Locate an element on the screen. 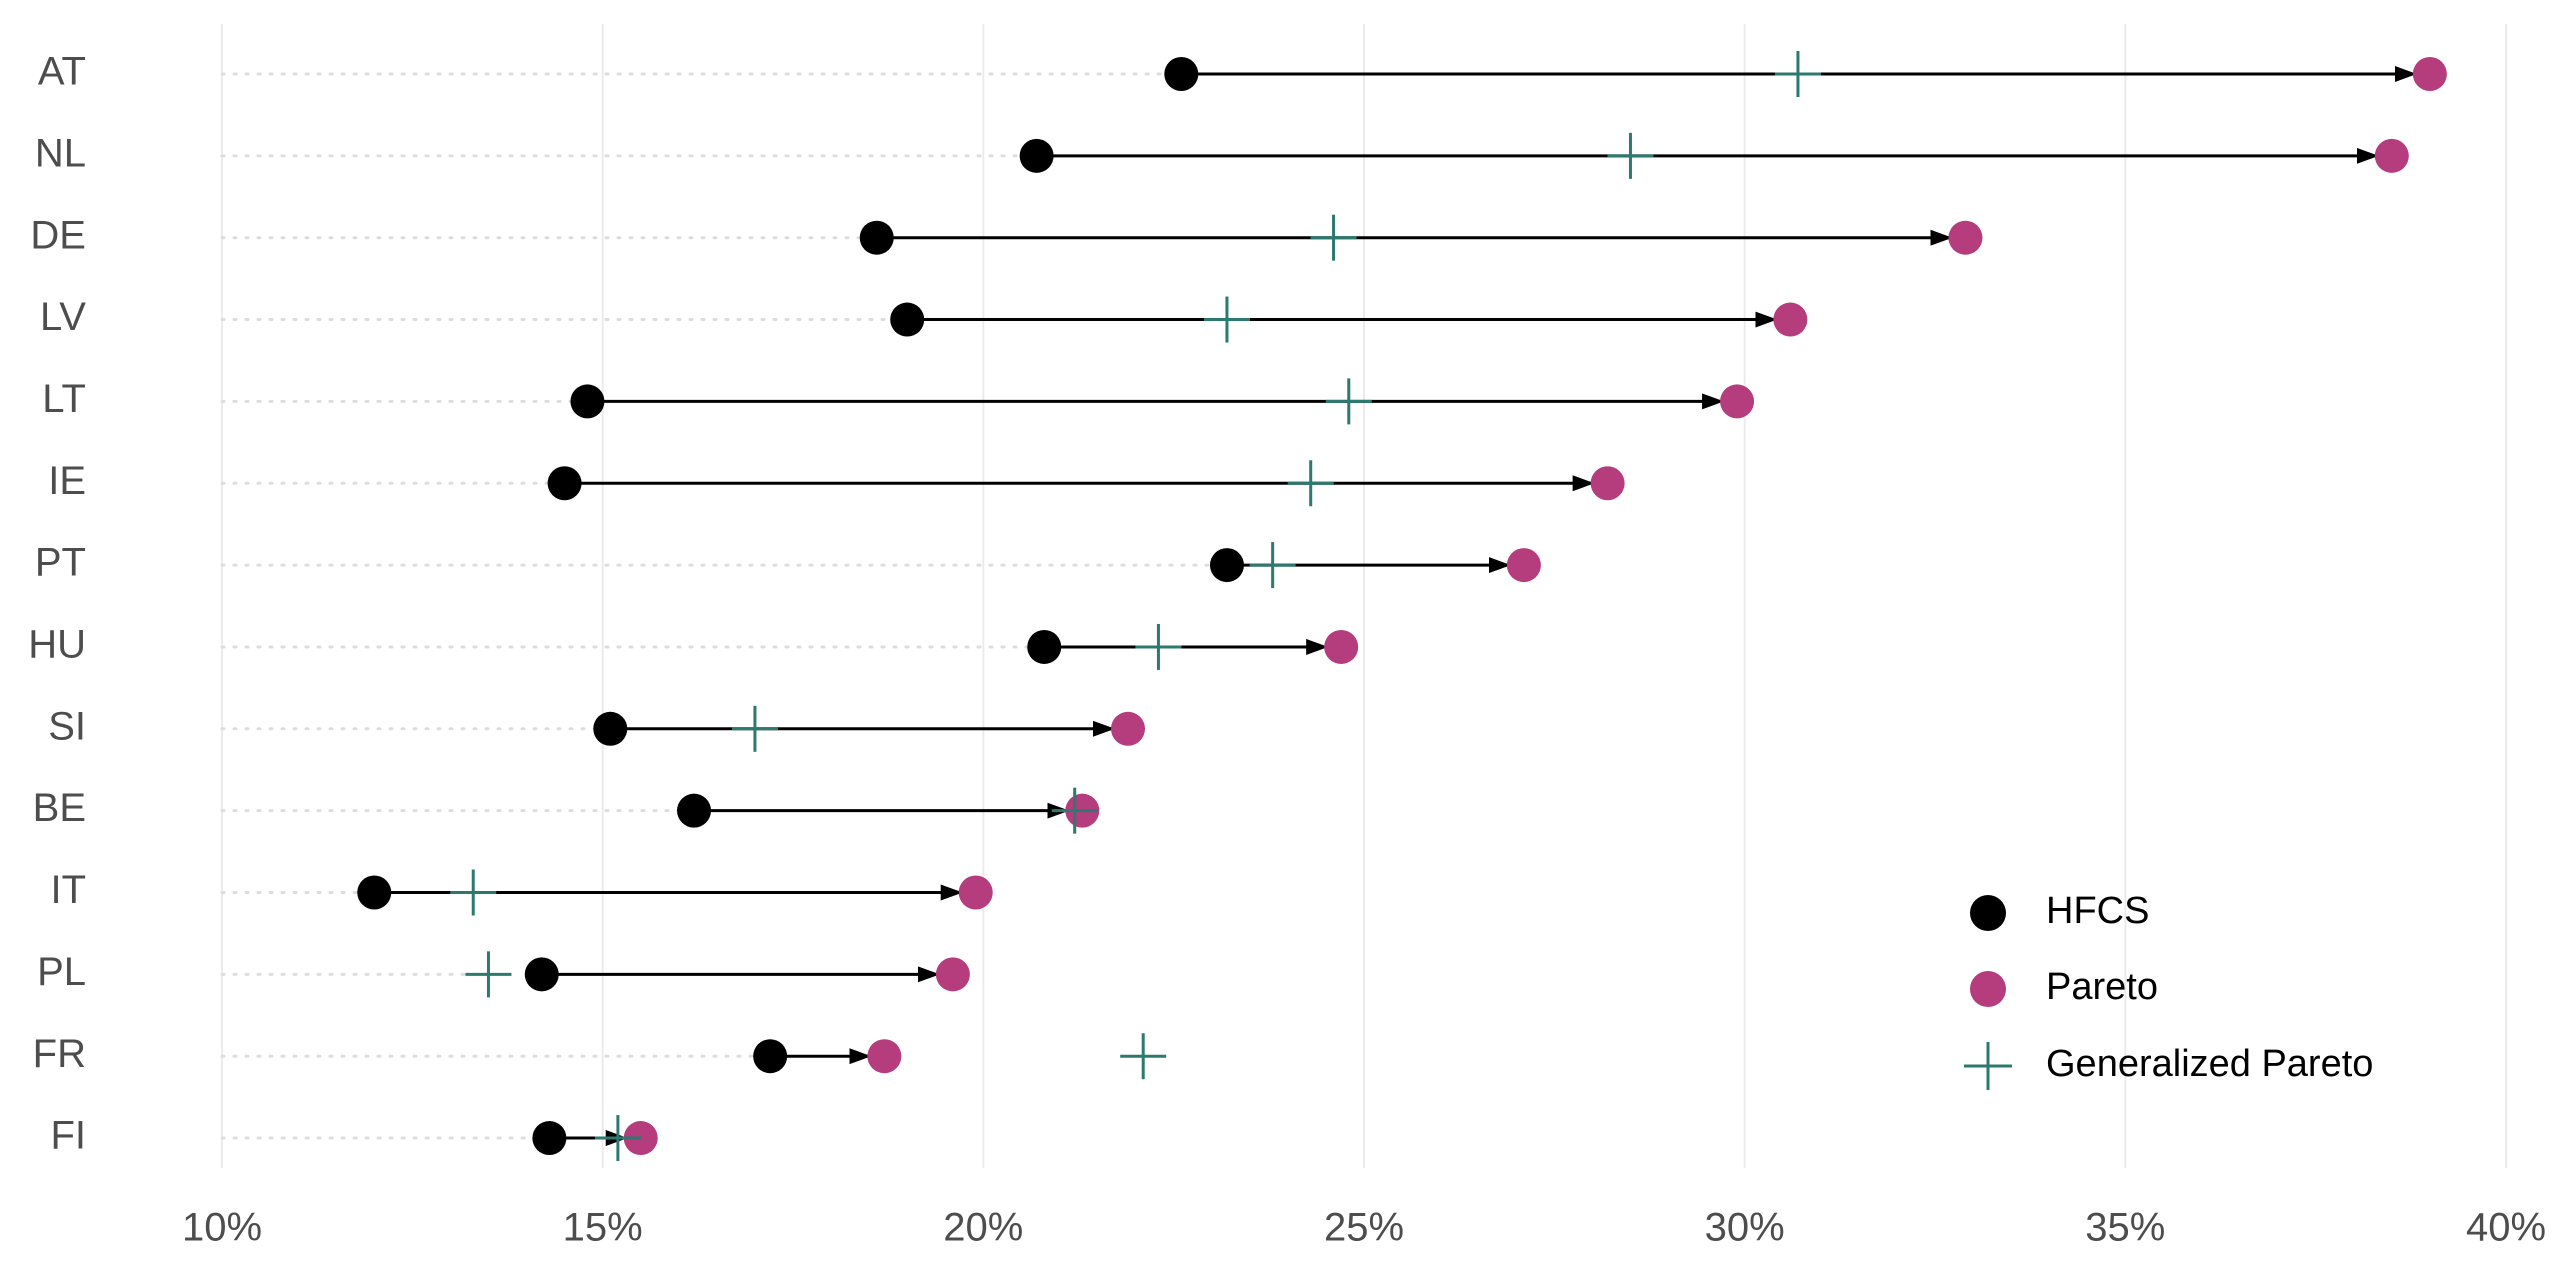  y-tick-label-fi: FI is located at coordinates (68, 1136).